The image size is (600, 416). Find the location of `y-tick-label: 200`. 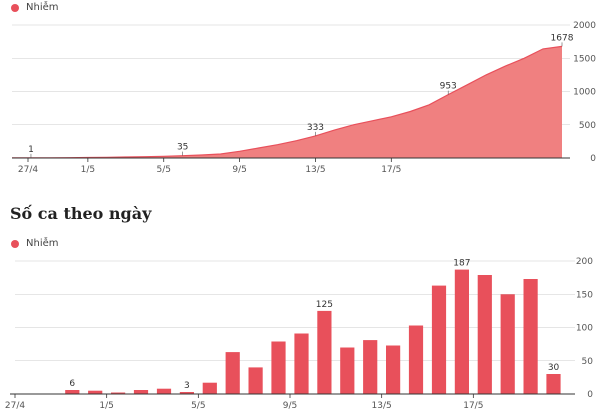

y-tick-label: 200 is located at coordinates (584, 262).